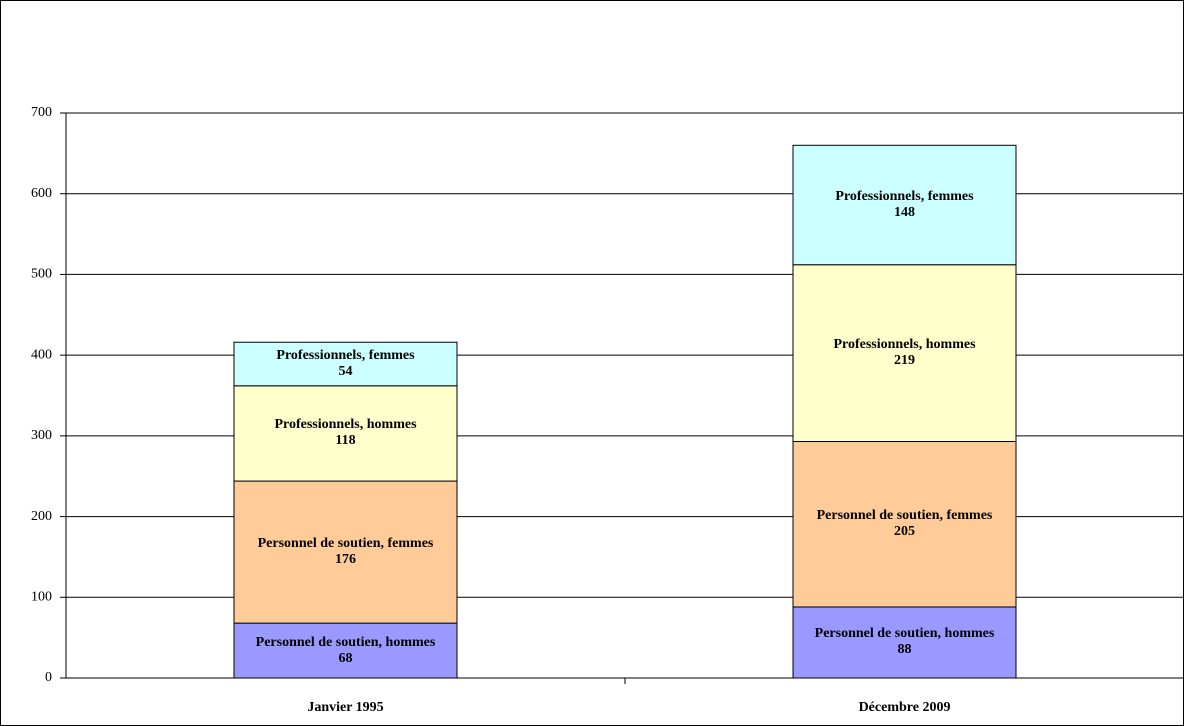  I want to click on y-tick-label: 200, so click(41, 516).